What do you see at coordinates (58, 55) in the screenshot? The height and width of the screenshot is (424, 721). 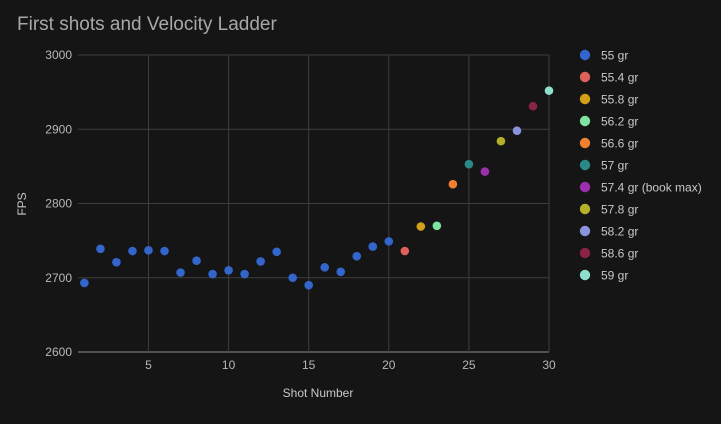 I see `y-tick-label: 3000` at bounding box center [58, 55].